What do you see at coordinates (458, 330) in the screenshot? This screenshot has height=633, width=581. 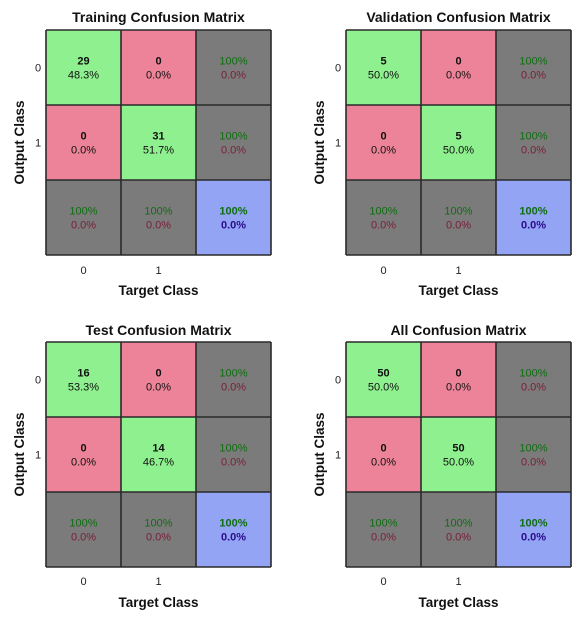 I see `chart-title: All Confusion Matrix` at bounding box center [458, 330].